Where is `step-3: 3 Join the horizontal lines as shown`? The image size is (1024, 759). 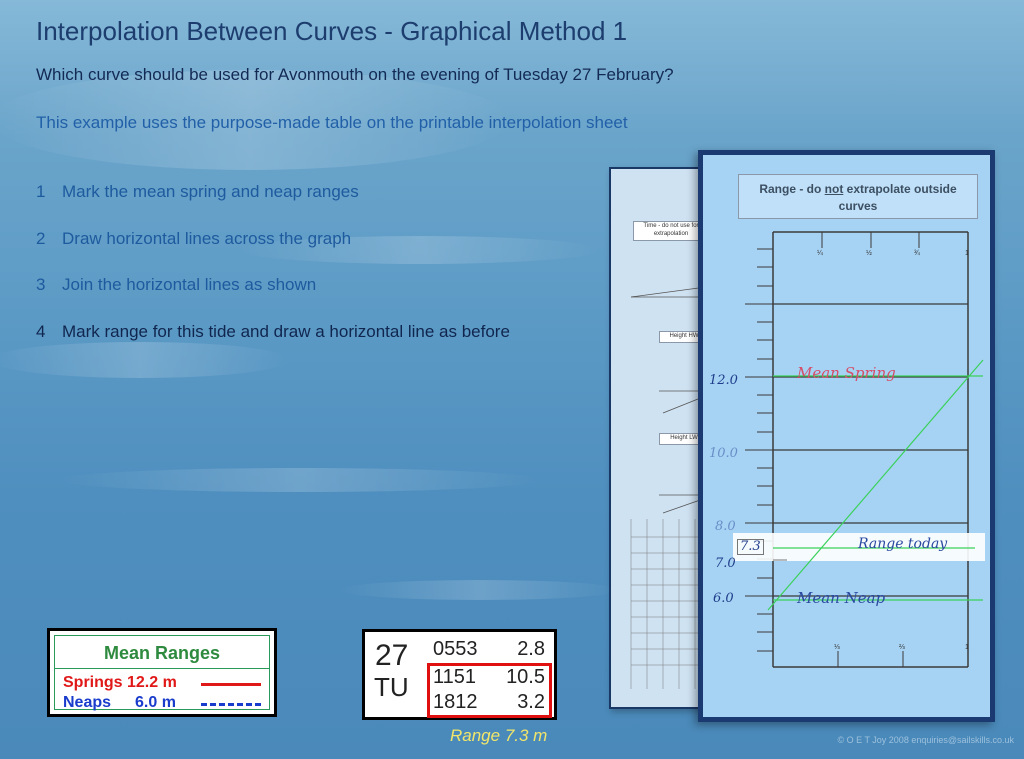
step-3: 3 Join the horizontal lines as shown is located at coordinates (176, 285).